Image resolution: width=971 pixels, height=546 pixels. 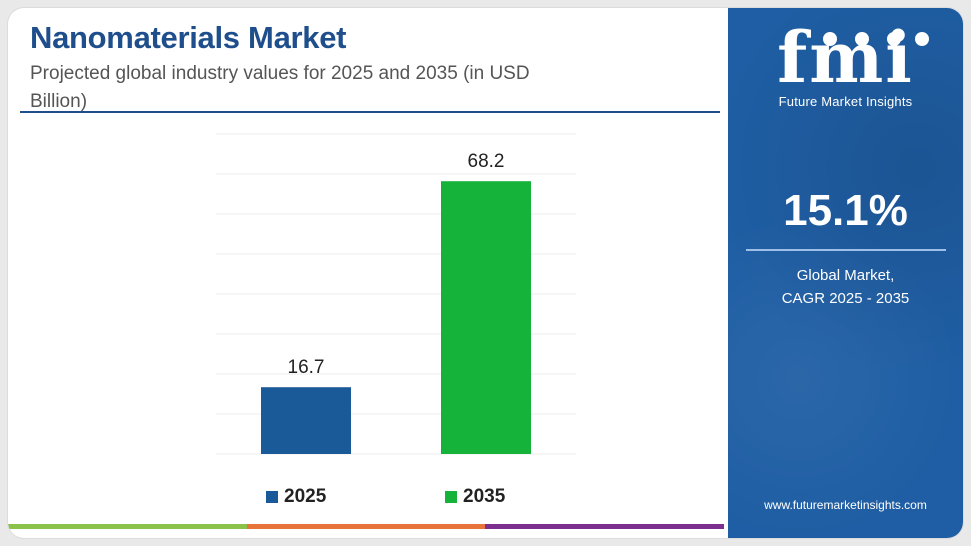 I want to click on logo-dots-icon, so click(x=878, y=39).